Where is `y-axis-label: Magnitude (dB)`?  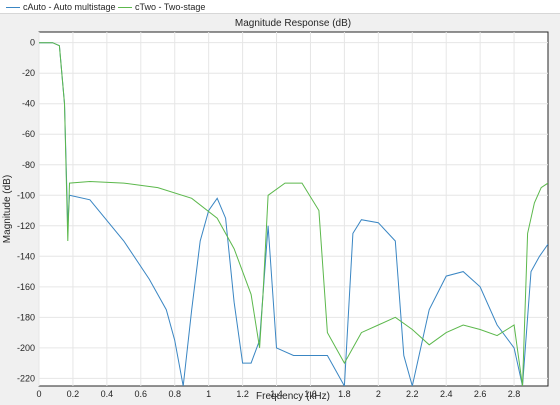 y-axis-label: Magnitude (dB) is located at coordinates (7, 209).